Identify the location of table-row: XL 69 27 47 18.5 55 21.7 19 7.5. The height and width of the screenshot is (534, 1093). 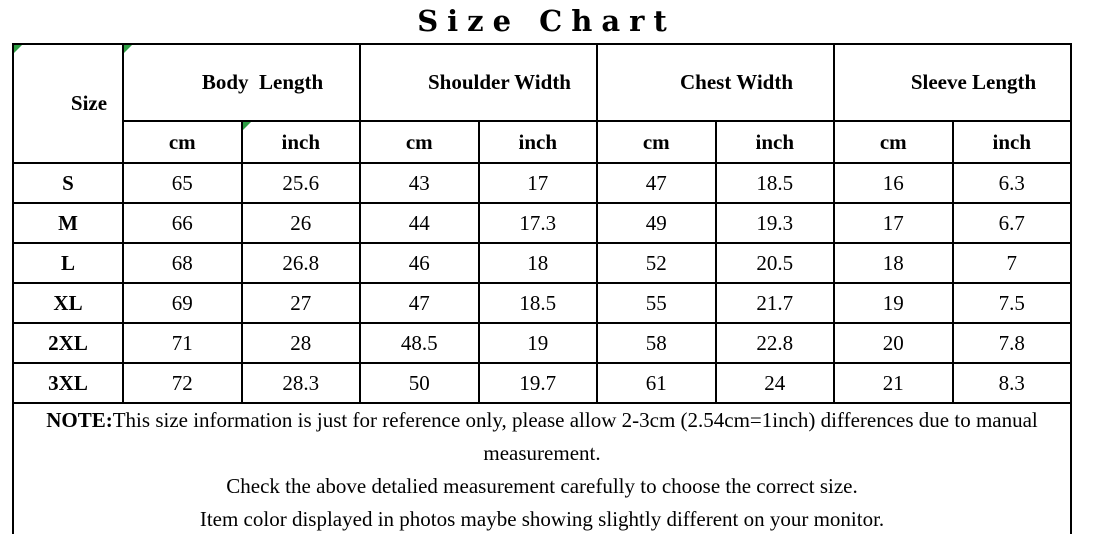
(542, 303).